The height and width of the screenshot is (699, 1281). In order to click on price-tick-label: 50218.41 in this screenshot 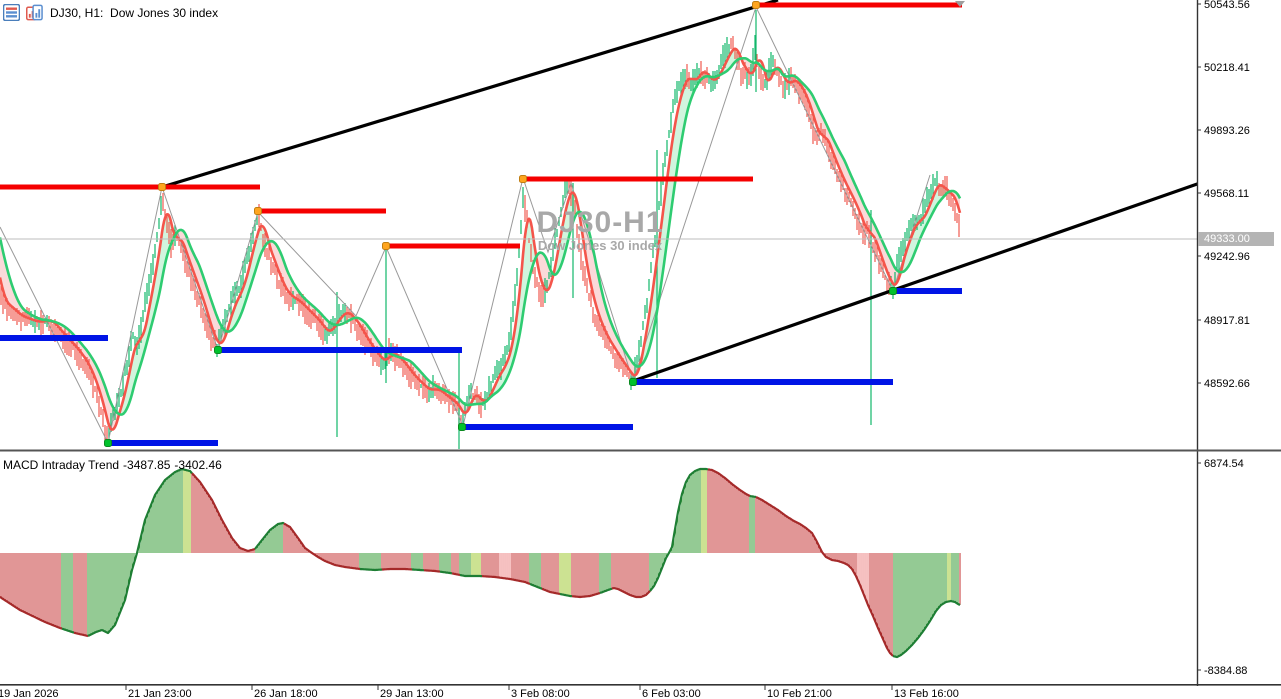, I will do `click(1227, 68)`.